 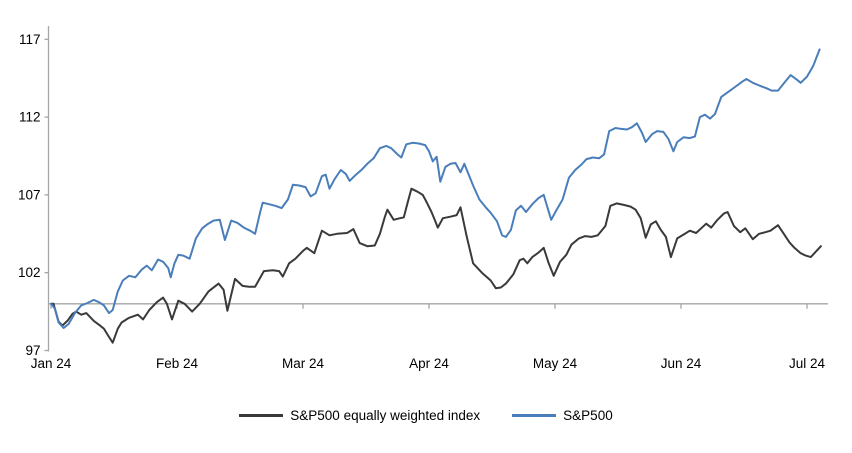 I want to click on x-tick-label: Jan 24, so click(x=51, y=363).